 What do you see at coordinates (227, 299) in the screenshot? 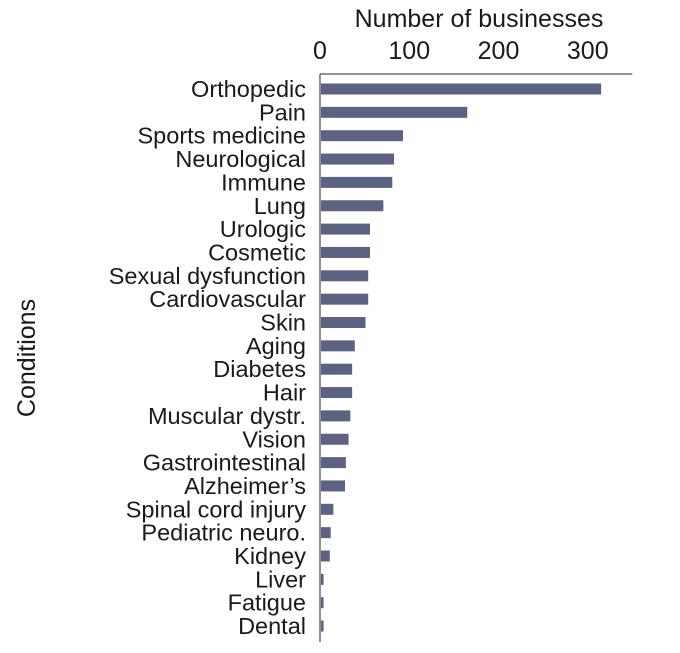
I see `category-label: Cardiovascular` at bounding box center [227, 299].